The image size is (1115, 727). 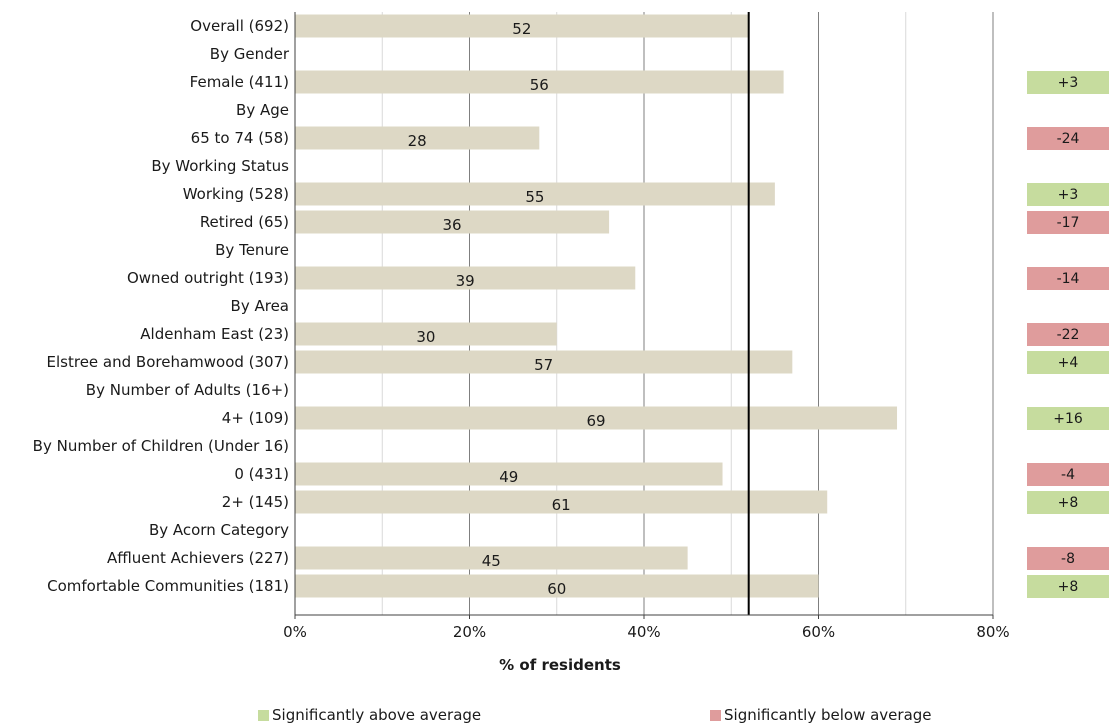 What do you see at coordinates (220, 166) in the screenshot?
I see `group-heading: By Working Status` at bounding box center [220, 166].